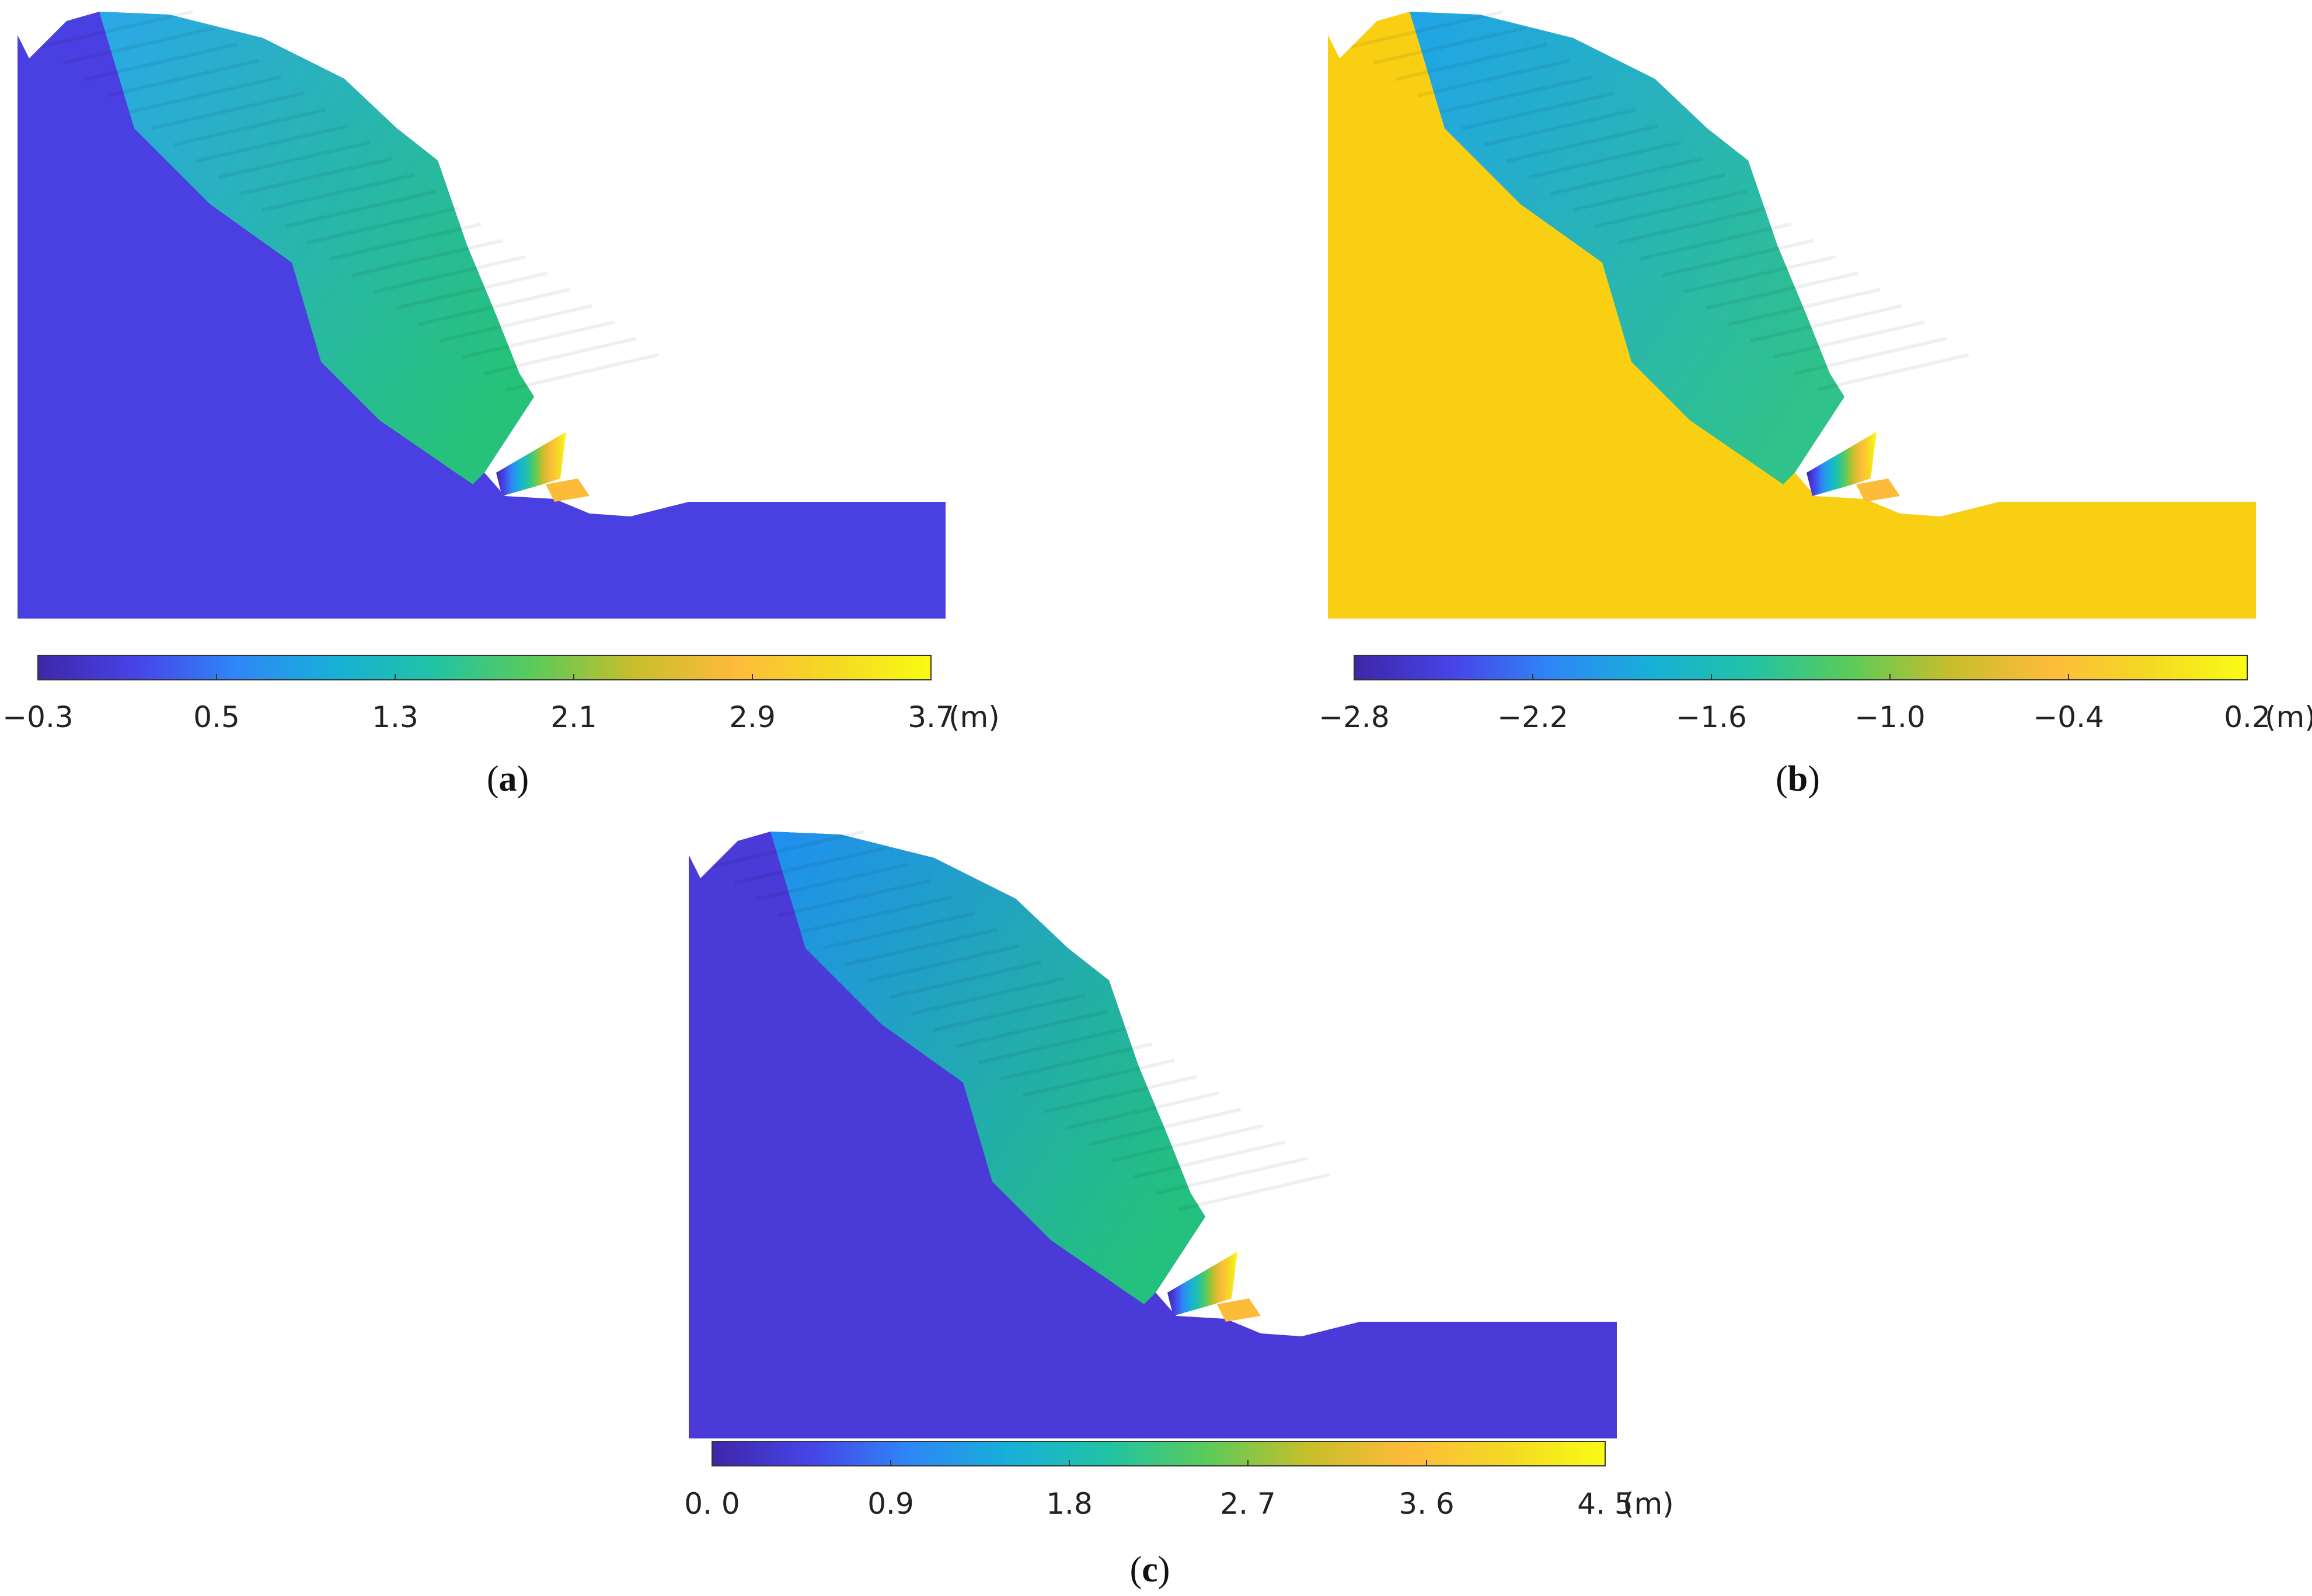 Image resolution: width=2312 pixels, height=1596 pixels. Describe the element at coordinates (2068, 717) in the screenshot. I see `colorbar-tick-label: −0.4` at that location.